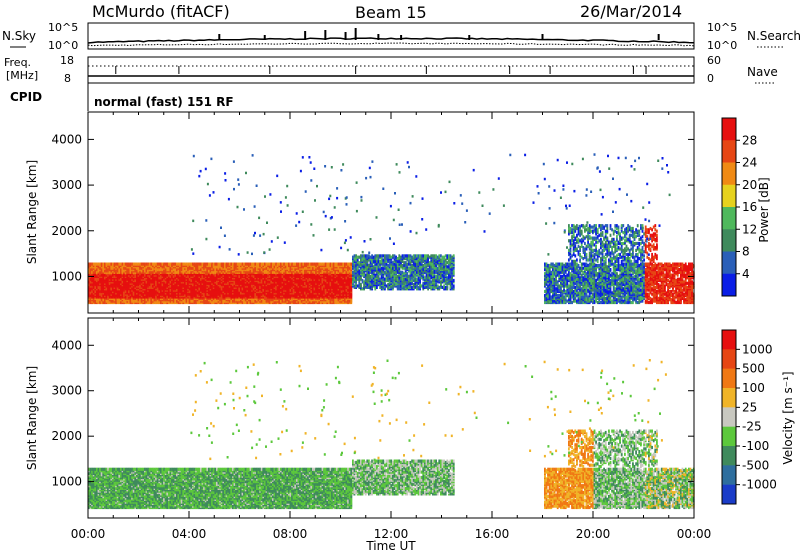  I want to click on station-title: McMurdo (fitACF), so click(161, 11).